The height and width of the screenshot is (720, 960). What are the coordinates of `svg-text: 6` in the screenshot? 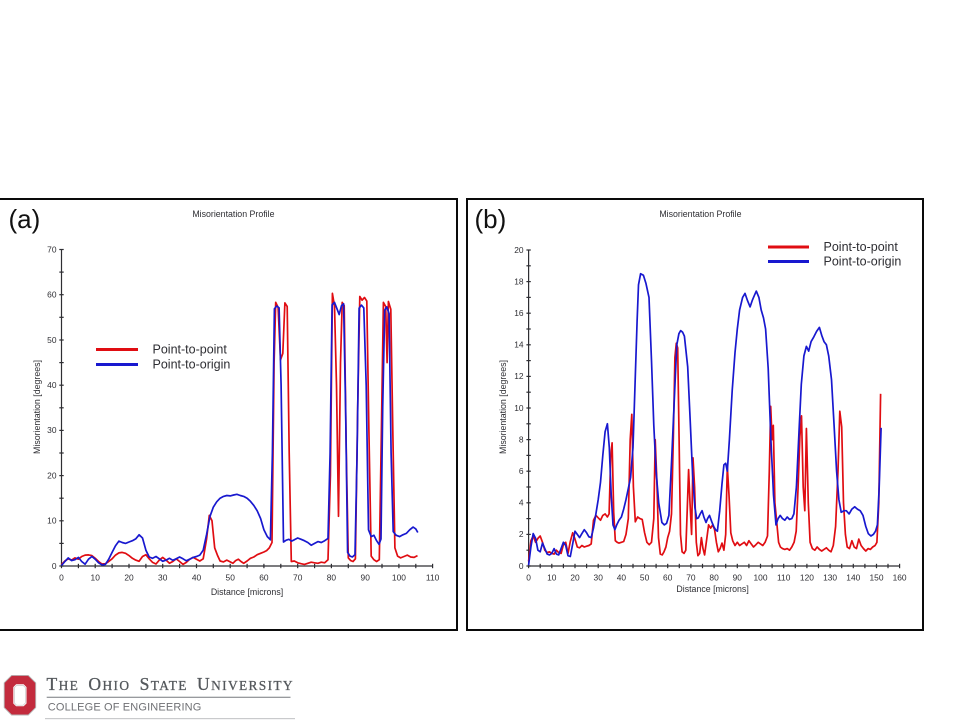 It's located at (521, 471).